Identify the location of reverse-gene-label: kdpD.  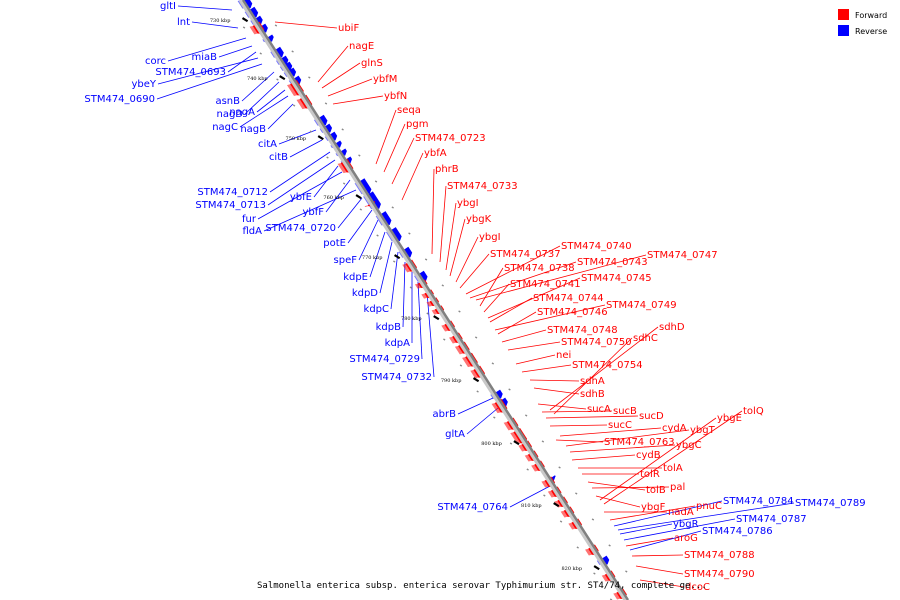
(365, 293).